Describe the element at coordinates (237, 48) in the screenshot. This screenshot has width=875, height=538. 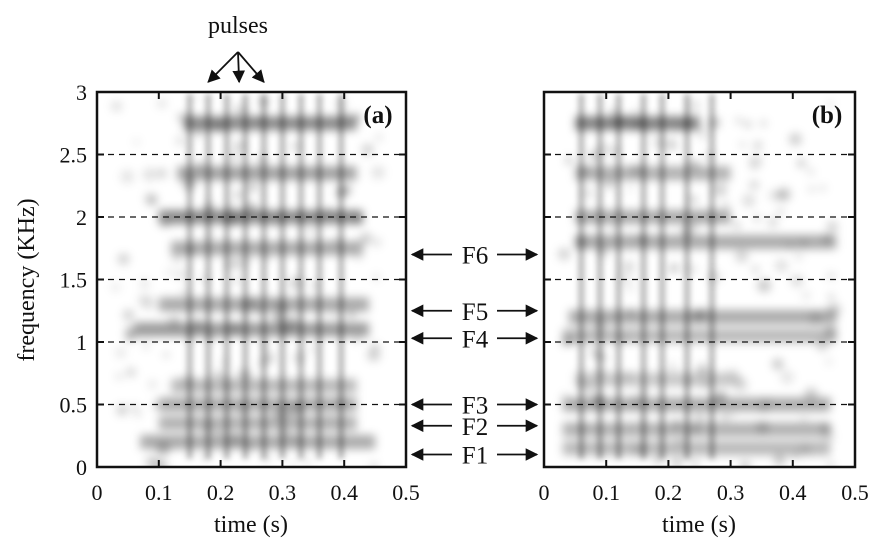
I see `pulses-annotation: pulses` at that location.